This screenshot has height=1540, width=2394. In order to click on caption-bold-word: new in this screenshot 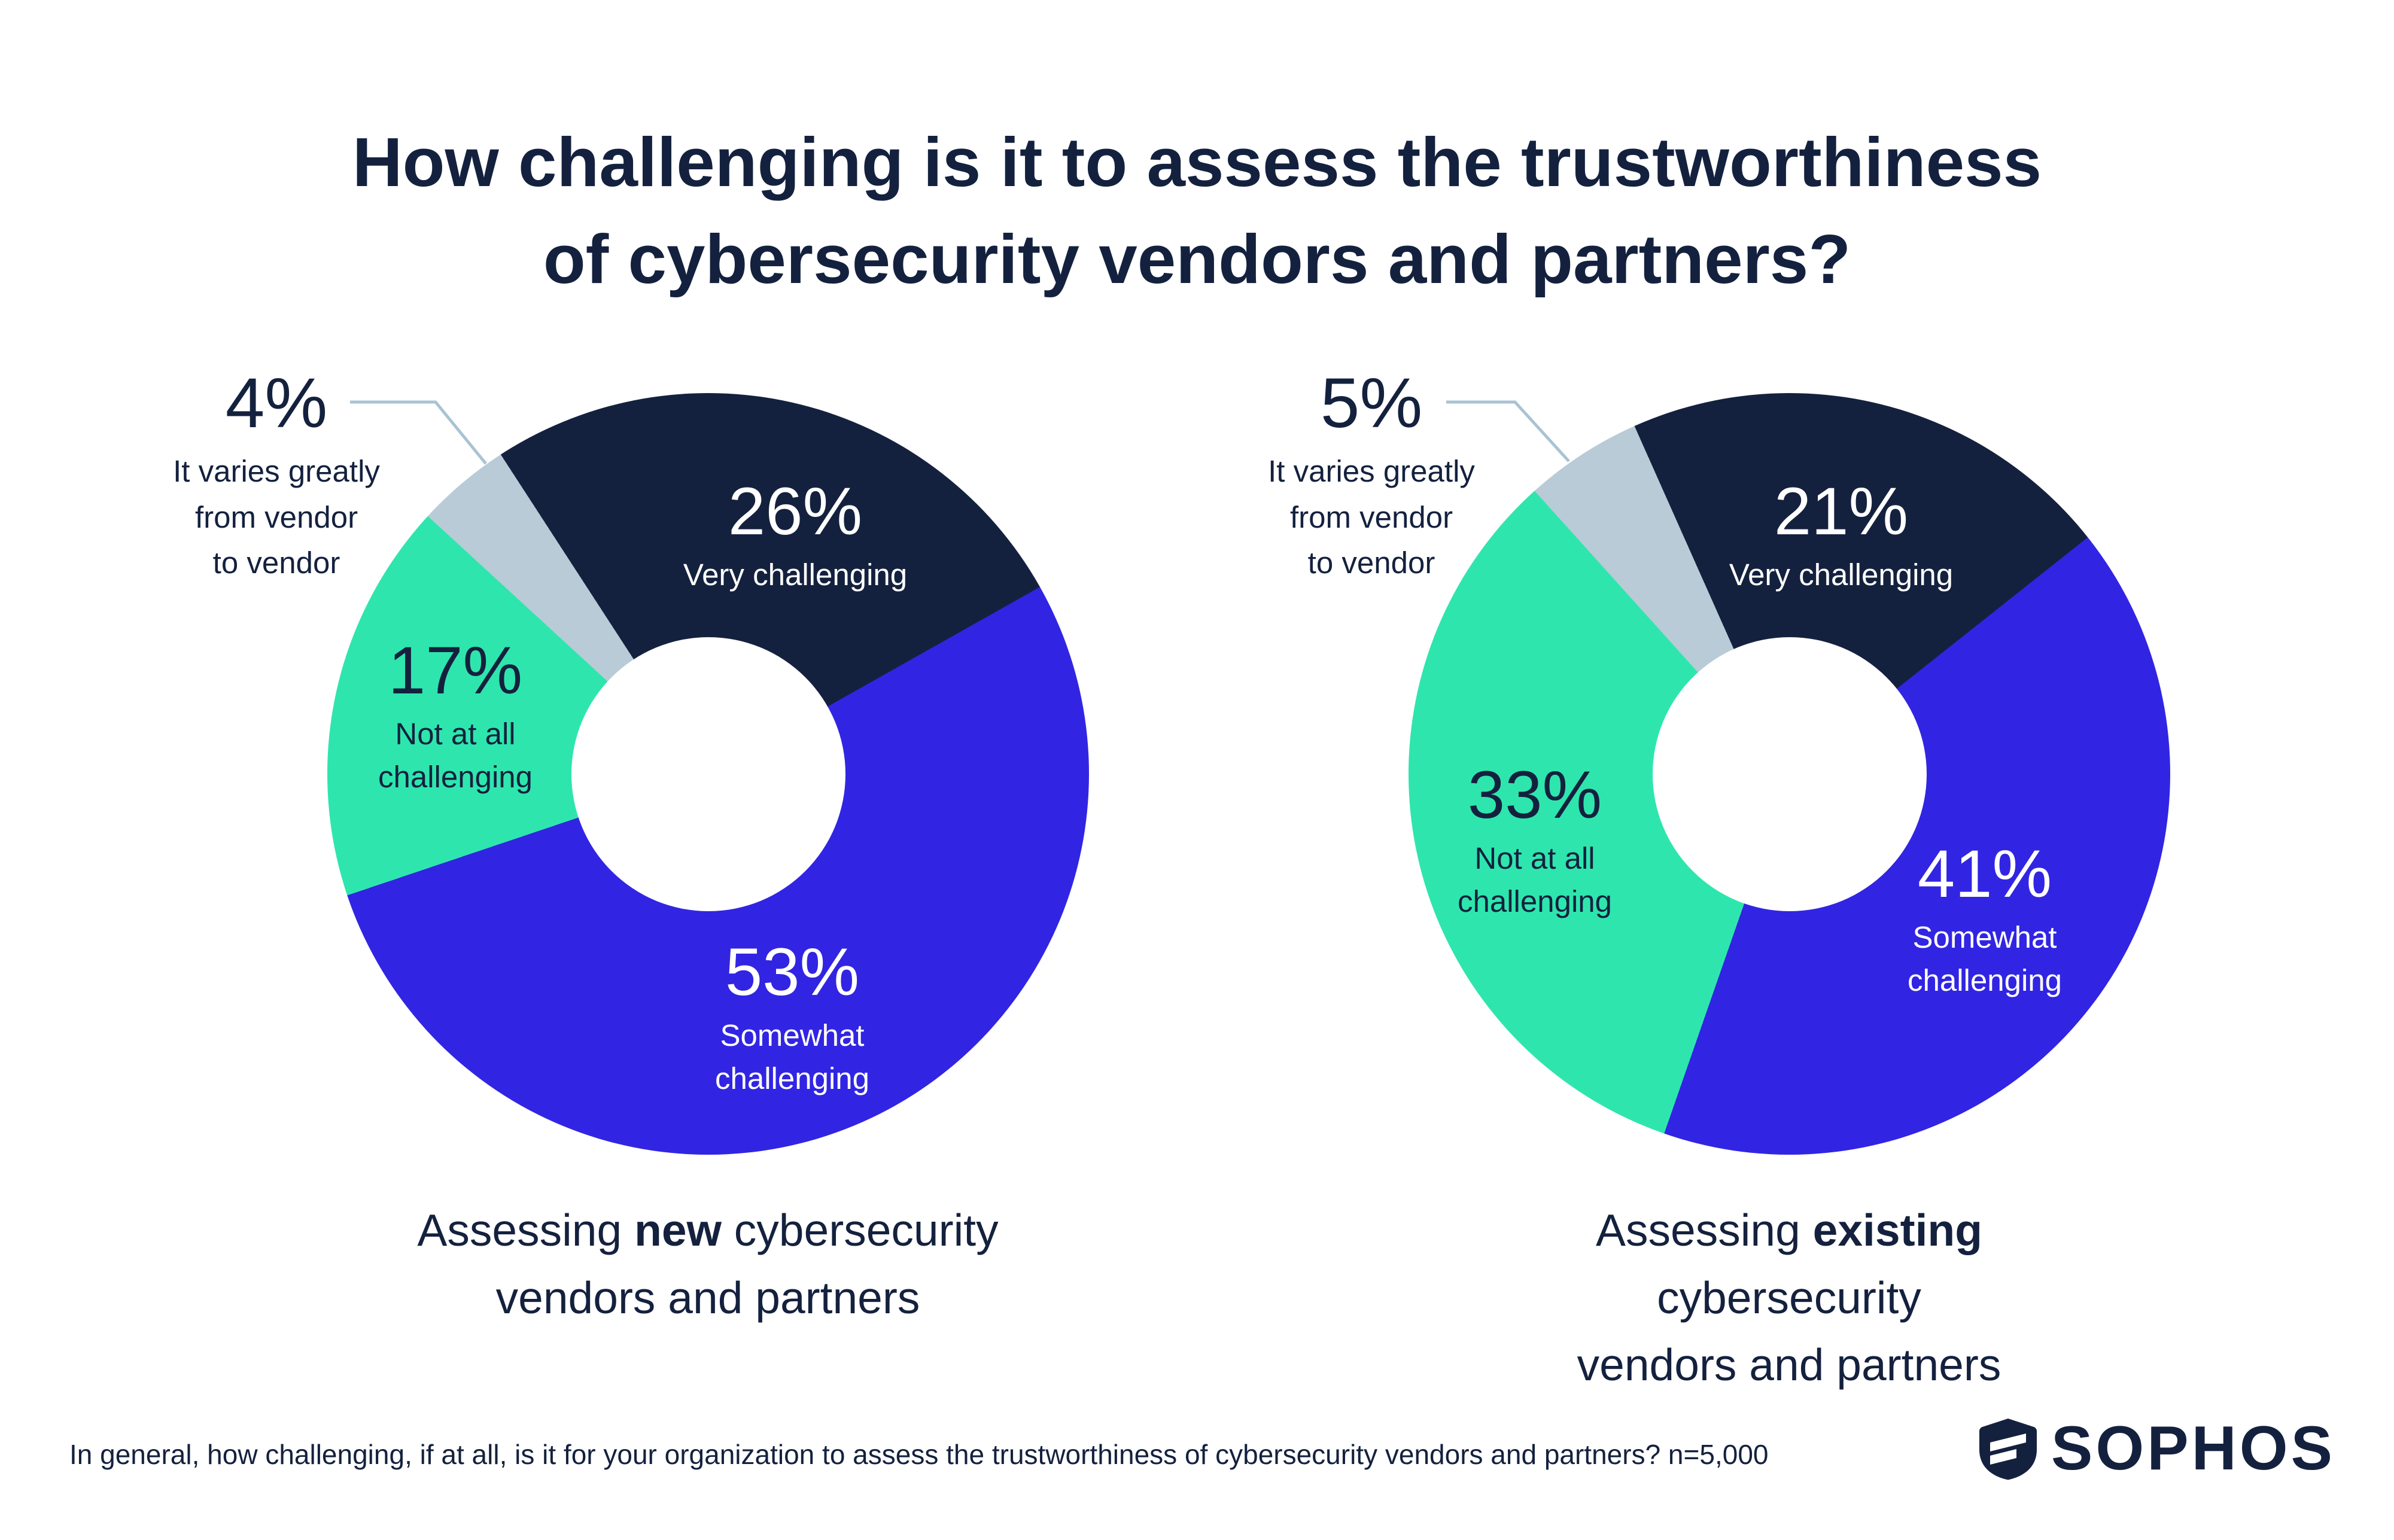, I will do `click(678, 1230)`.